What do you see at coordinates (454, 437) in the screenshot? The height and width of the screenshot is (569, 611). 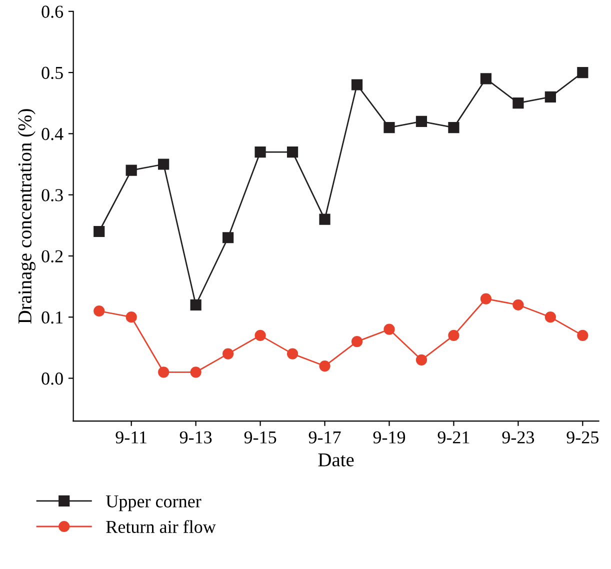 I see `x-tick-label: 9-21` at bounding box center [454, 437].